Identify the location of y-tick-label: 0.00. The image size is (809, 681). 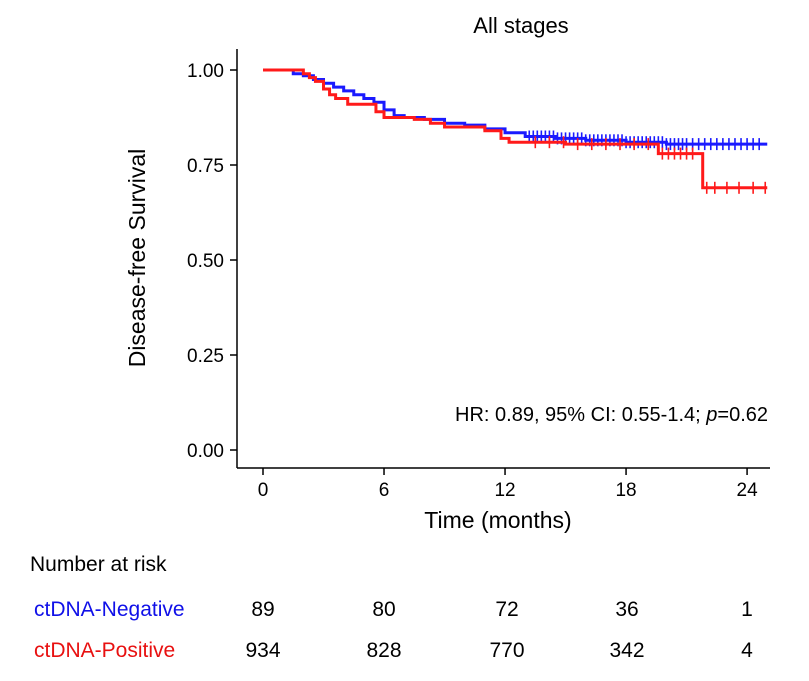
(205, 451).